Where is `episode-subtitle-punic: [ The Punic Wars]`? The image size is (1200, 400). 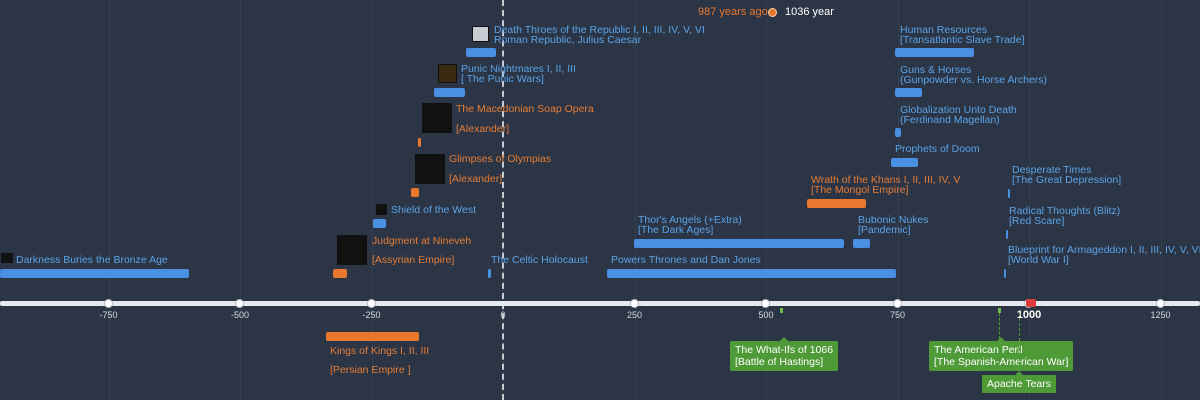 episode-subtitle-punic: [ The Punic Wars] is located at coordinates (502, 79).